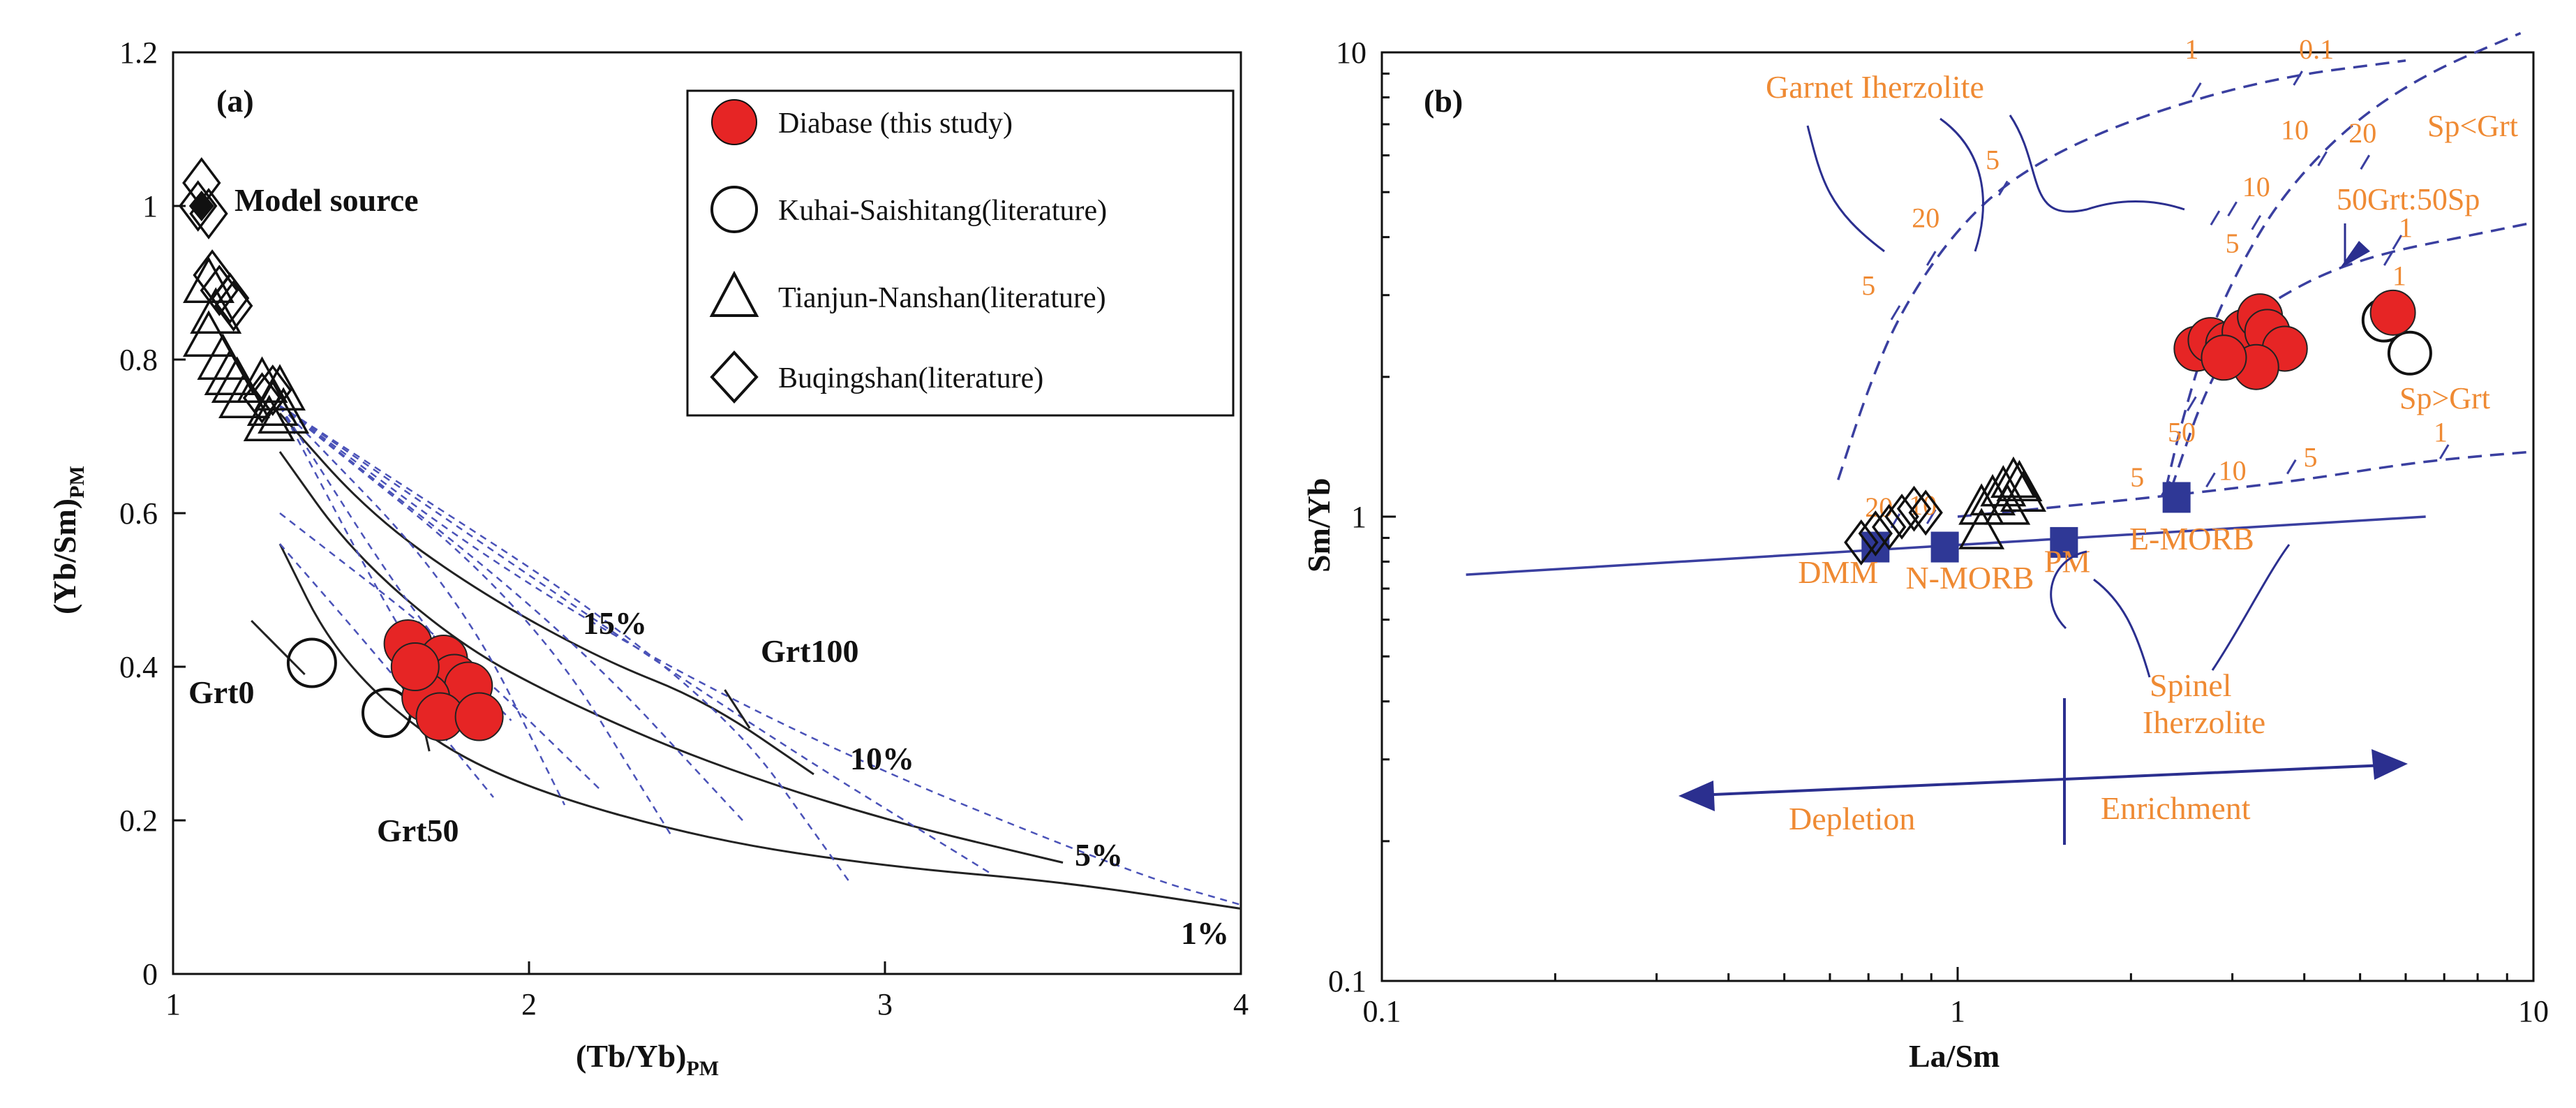 Image resolution: width=2576 pixels, height=1108 pixels. Describe the element at coordinates (2182, 432) in the screenshot. I see `b-curve-tick-label: 50` at that location.